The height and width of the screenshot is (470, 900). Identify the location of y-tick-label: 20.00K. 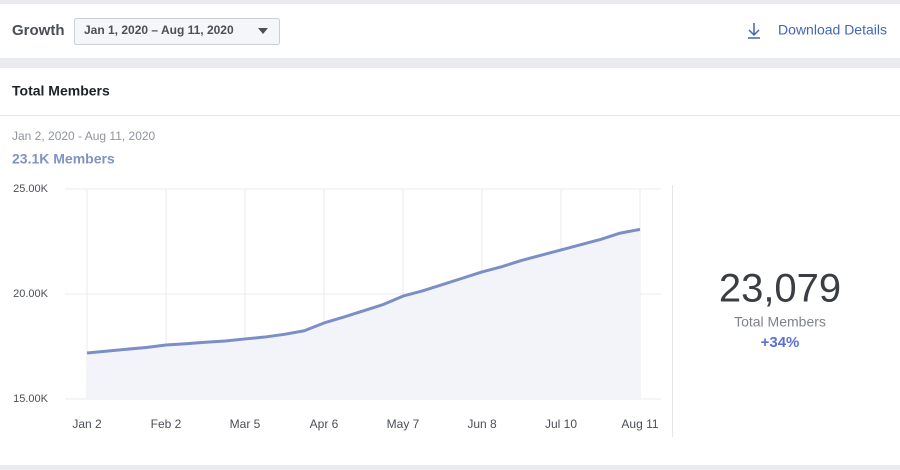
(31, 294).